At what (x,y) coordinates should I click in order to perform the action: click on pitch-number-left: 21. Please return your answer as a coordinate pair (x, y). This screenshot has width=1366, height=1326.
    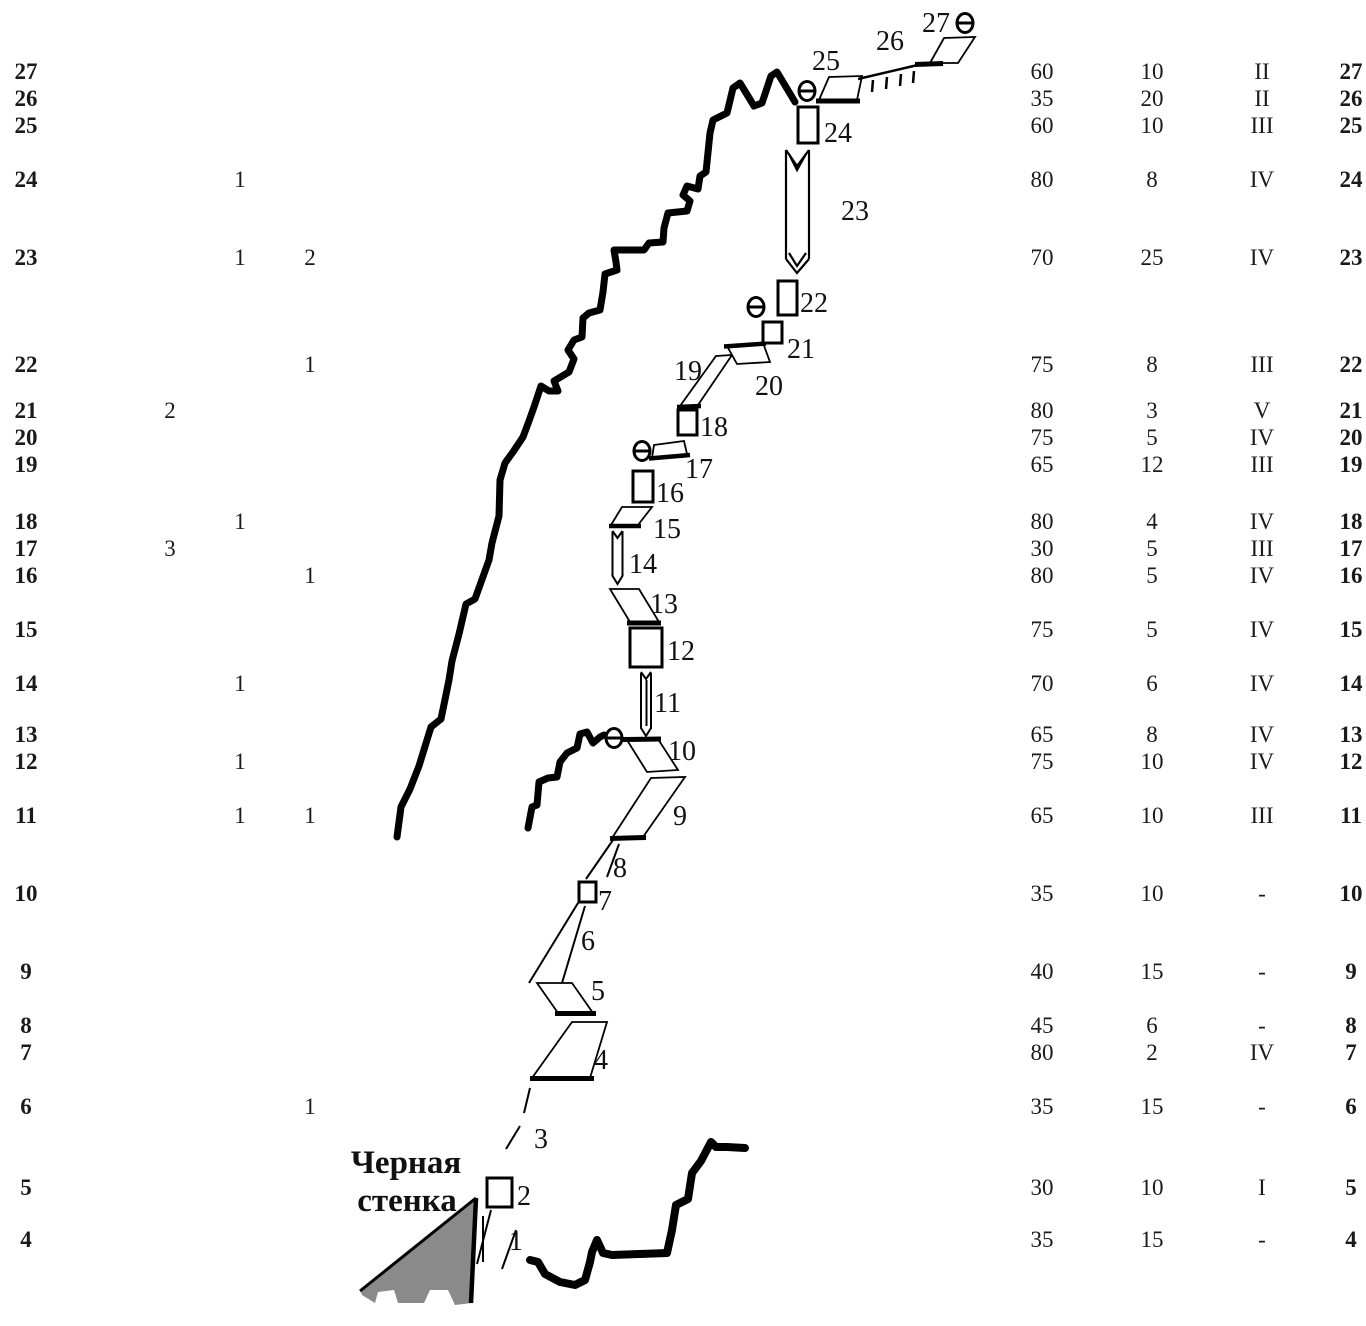
    Looking at the image, I should click on (26, 410).